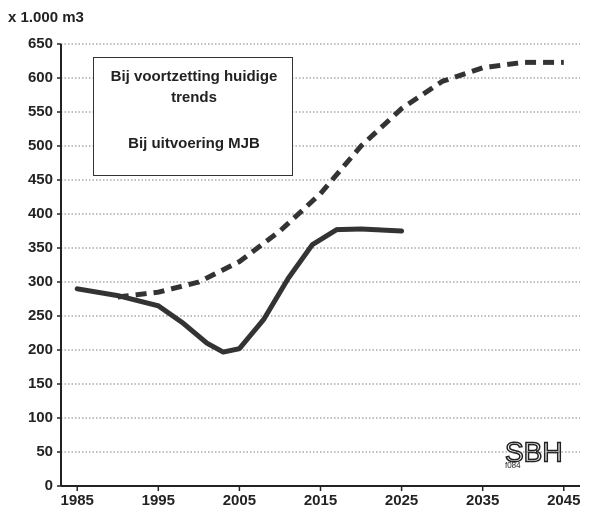  I want to click on x-tick-label: 1995, so click(158, 500).